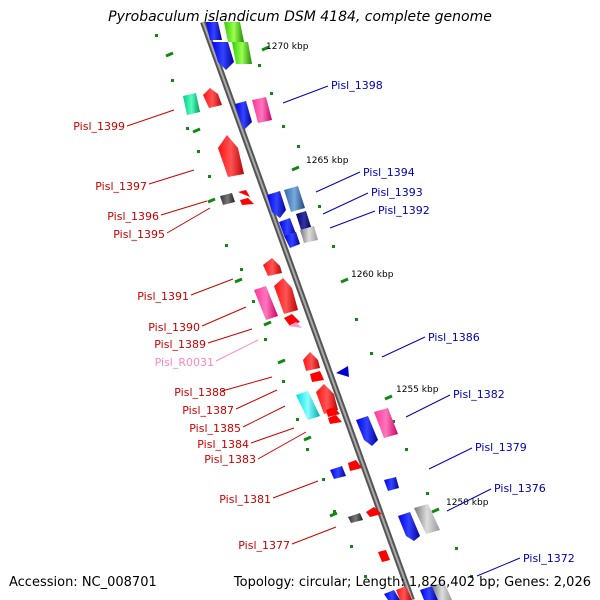 This screenshot has width=600, height=600. I want to click on gene-label-pisl-1395: Pisl_1395, so click(139, 234).